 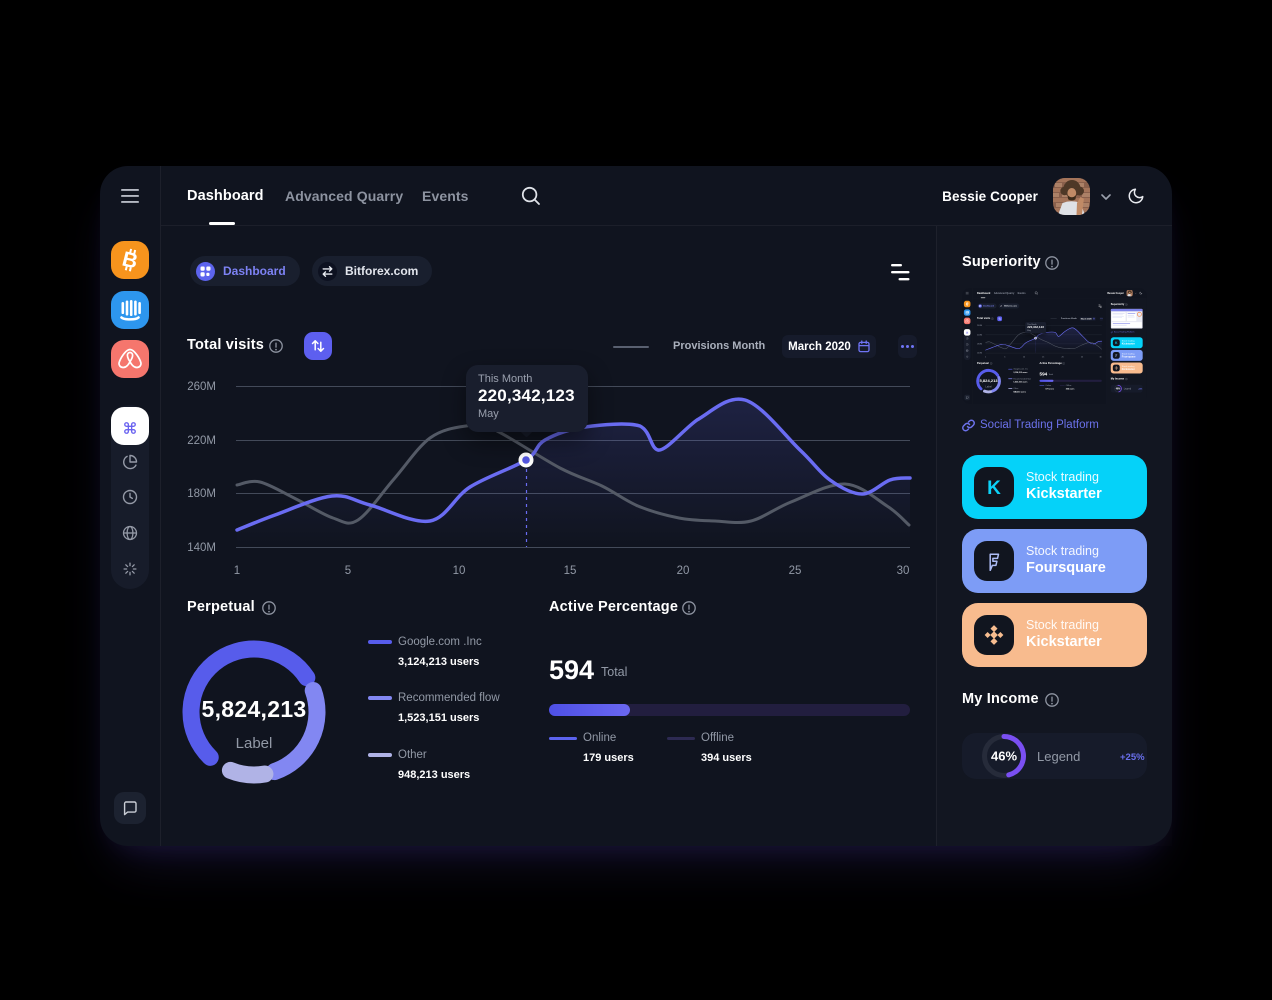 I want to click on svg-text: B, so click(x=967, y=304).